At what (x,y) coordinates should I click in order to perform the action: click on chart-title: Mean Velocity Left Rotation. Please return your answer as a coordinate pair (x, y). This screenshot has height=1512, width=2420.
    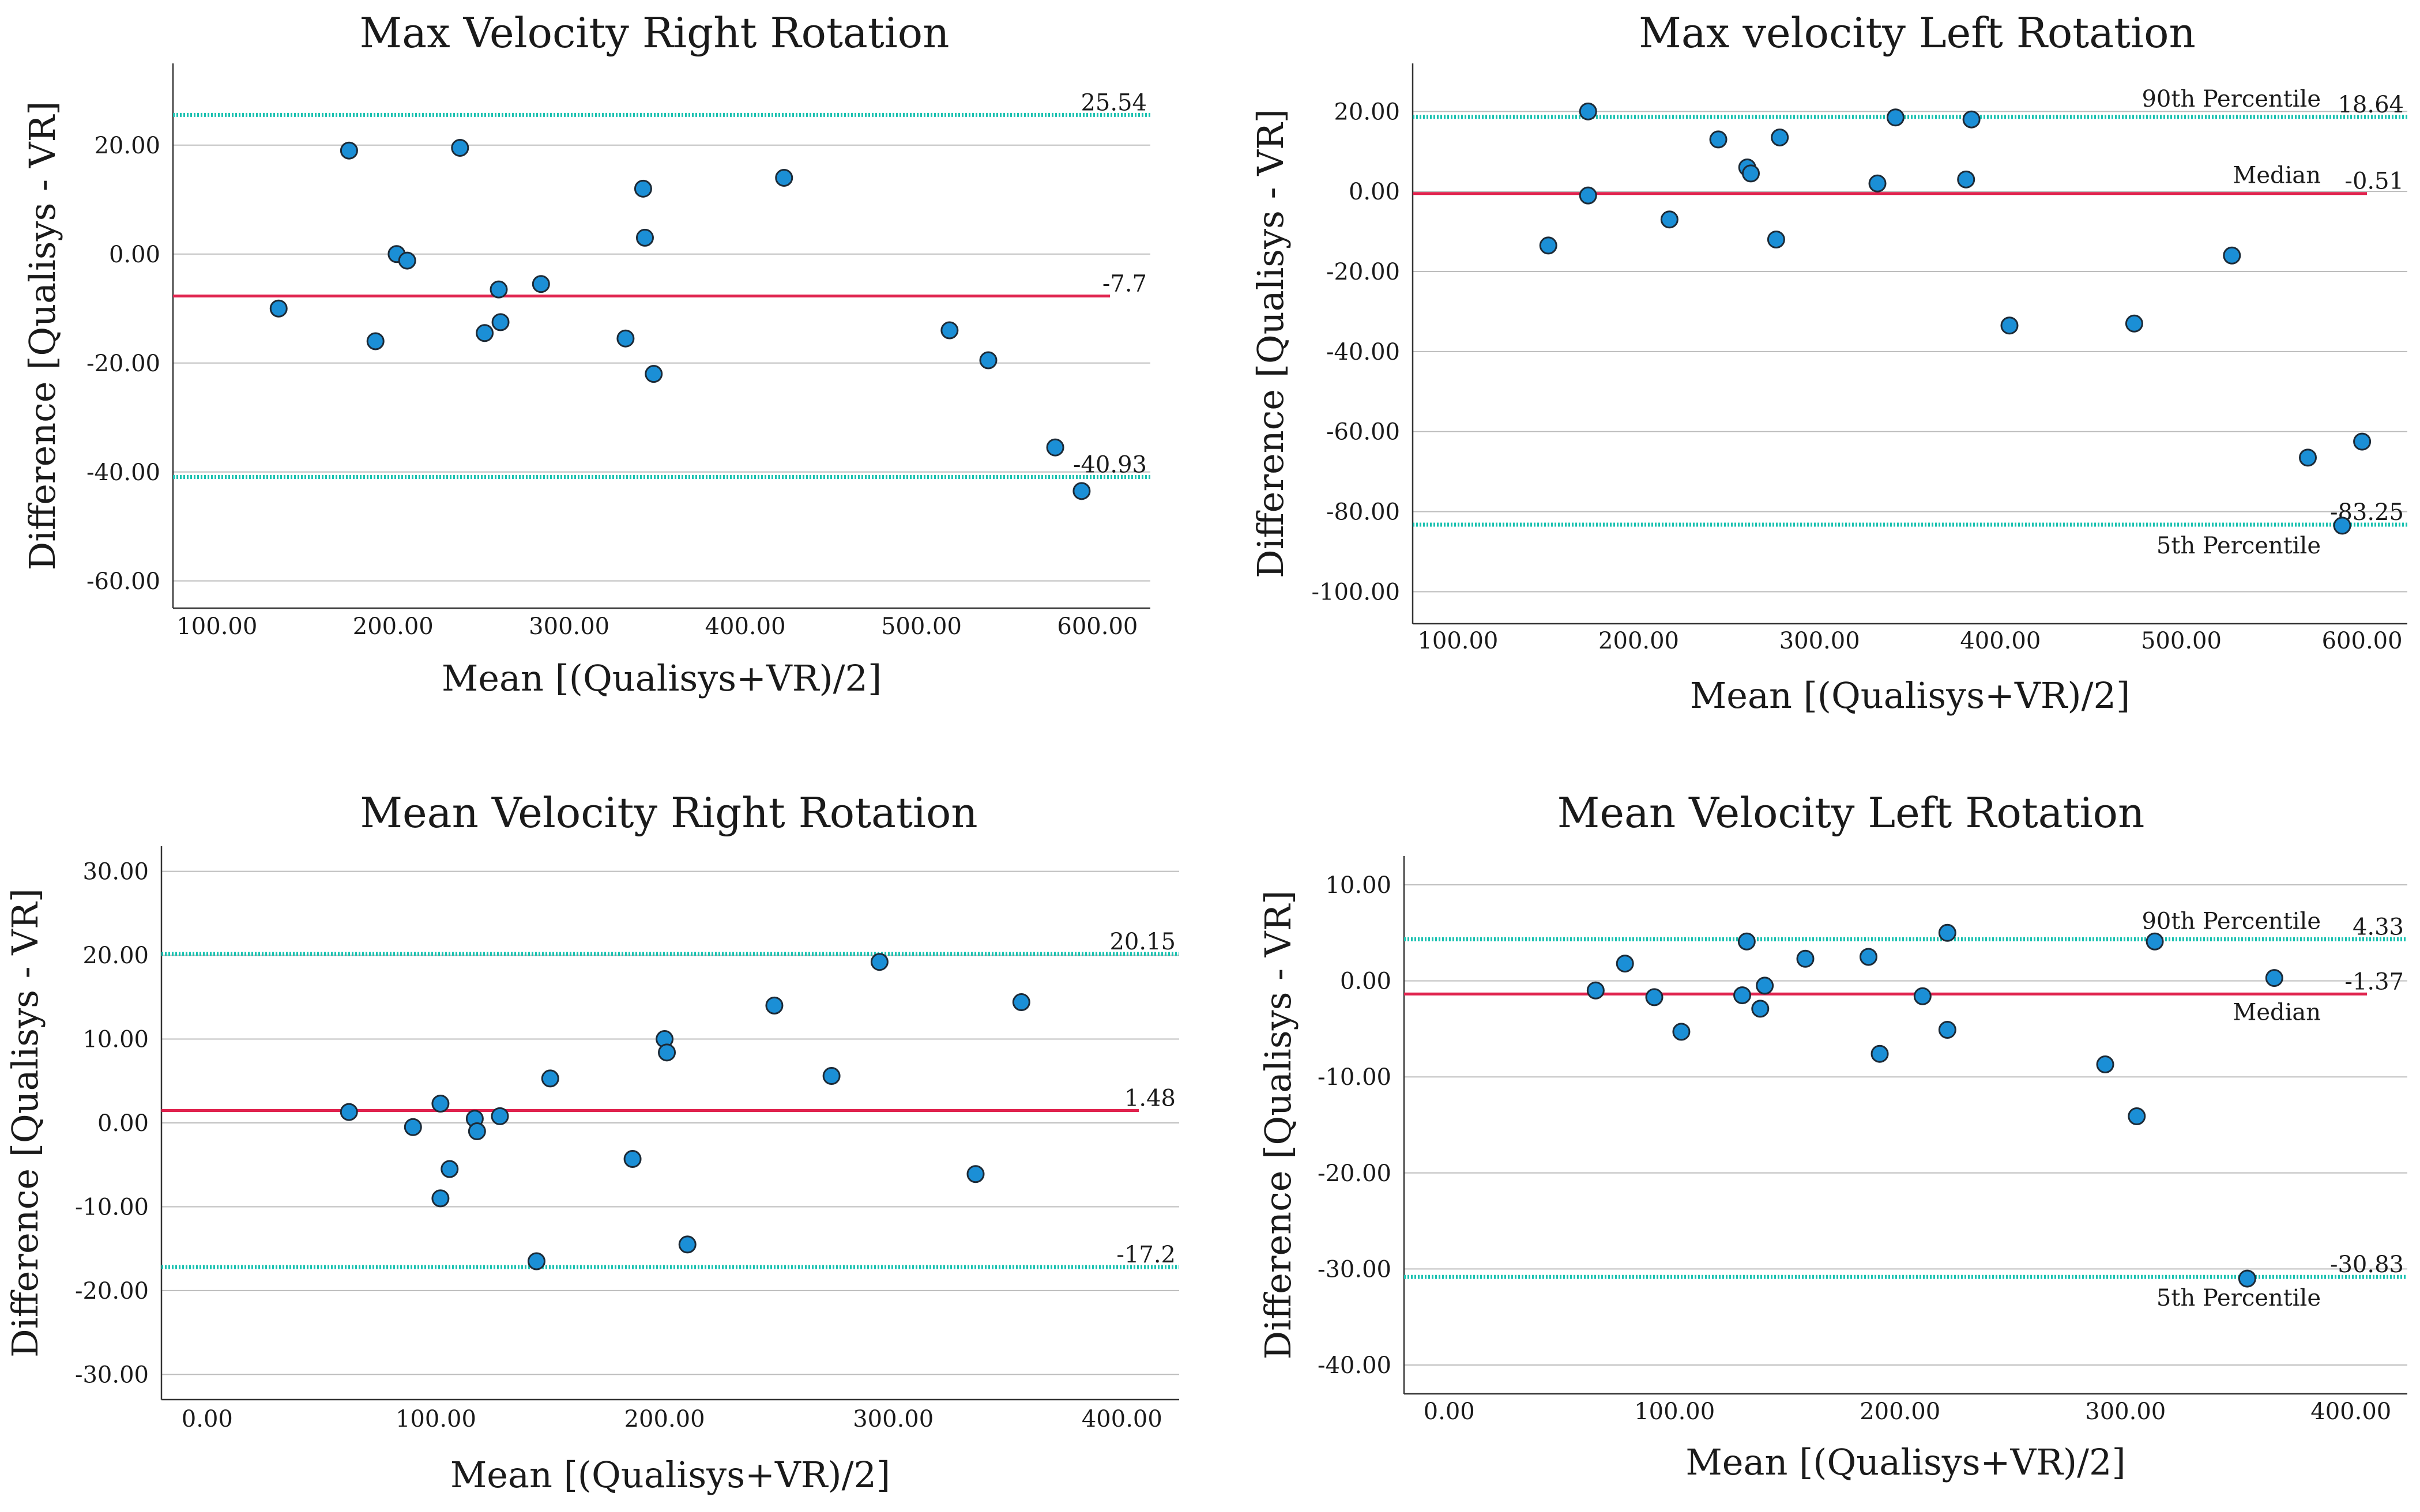
    Looking at the image, I should click on (1851, 813).